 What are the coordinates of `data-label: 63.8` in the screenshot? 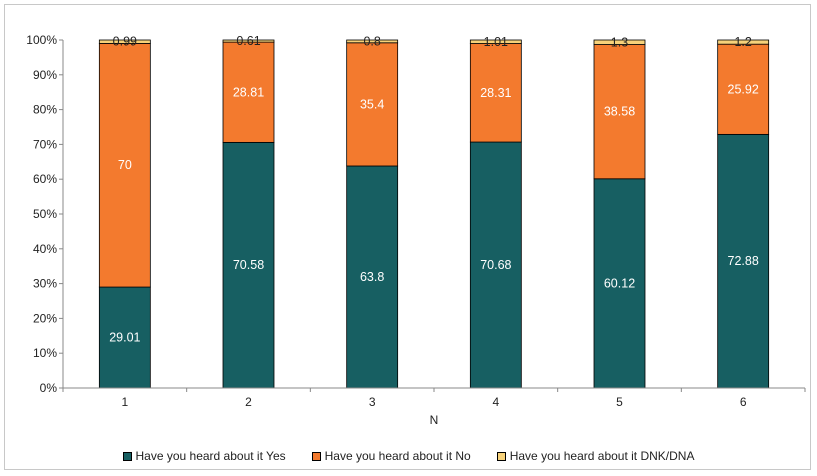 It's located at (372, 277).